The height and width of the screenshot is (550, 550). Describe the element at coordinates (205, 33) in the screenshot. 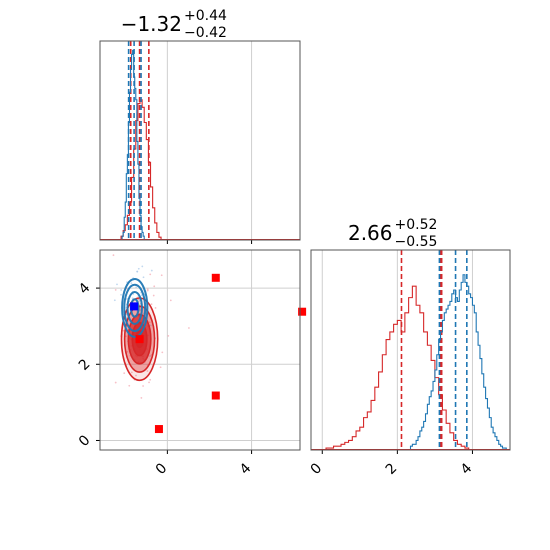

I see `top-title-minus: −0.42` at that location.